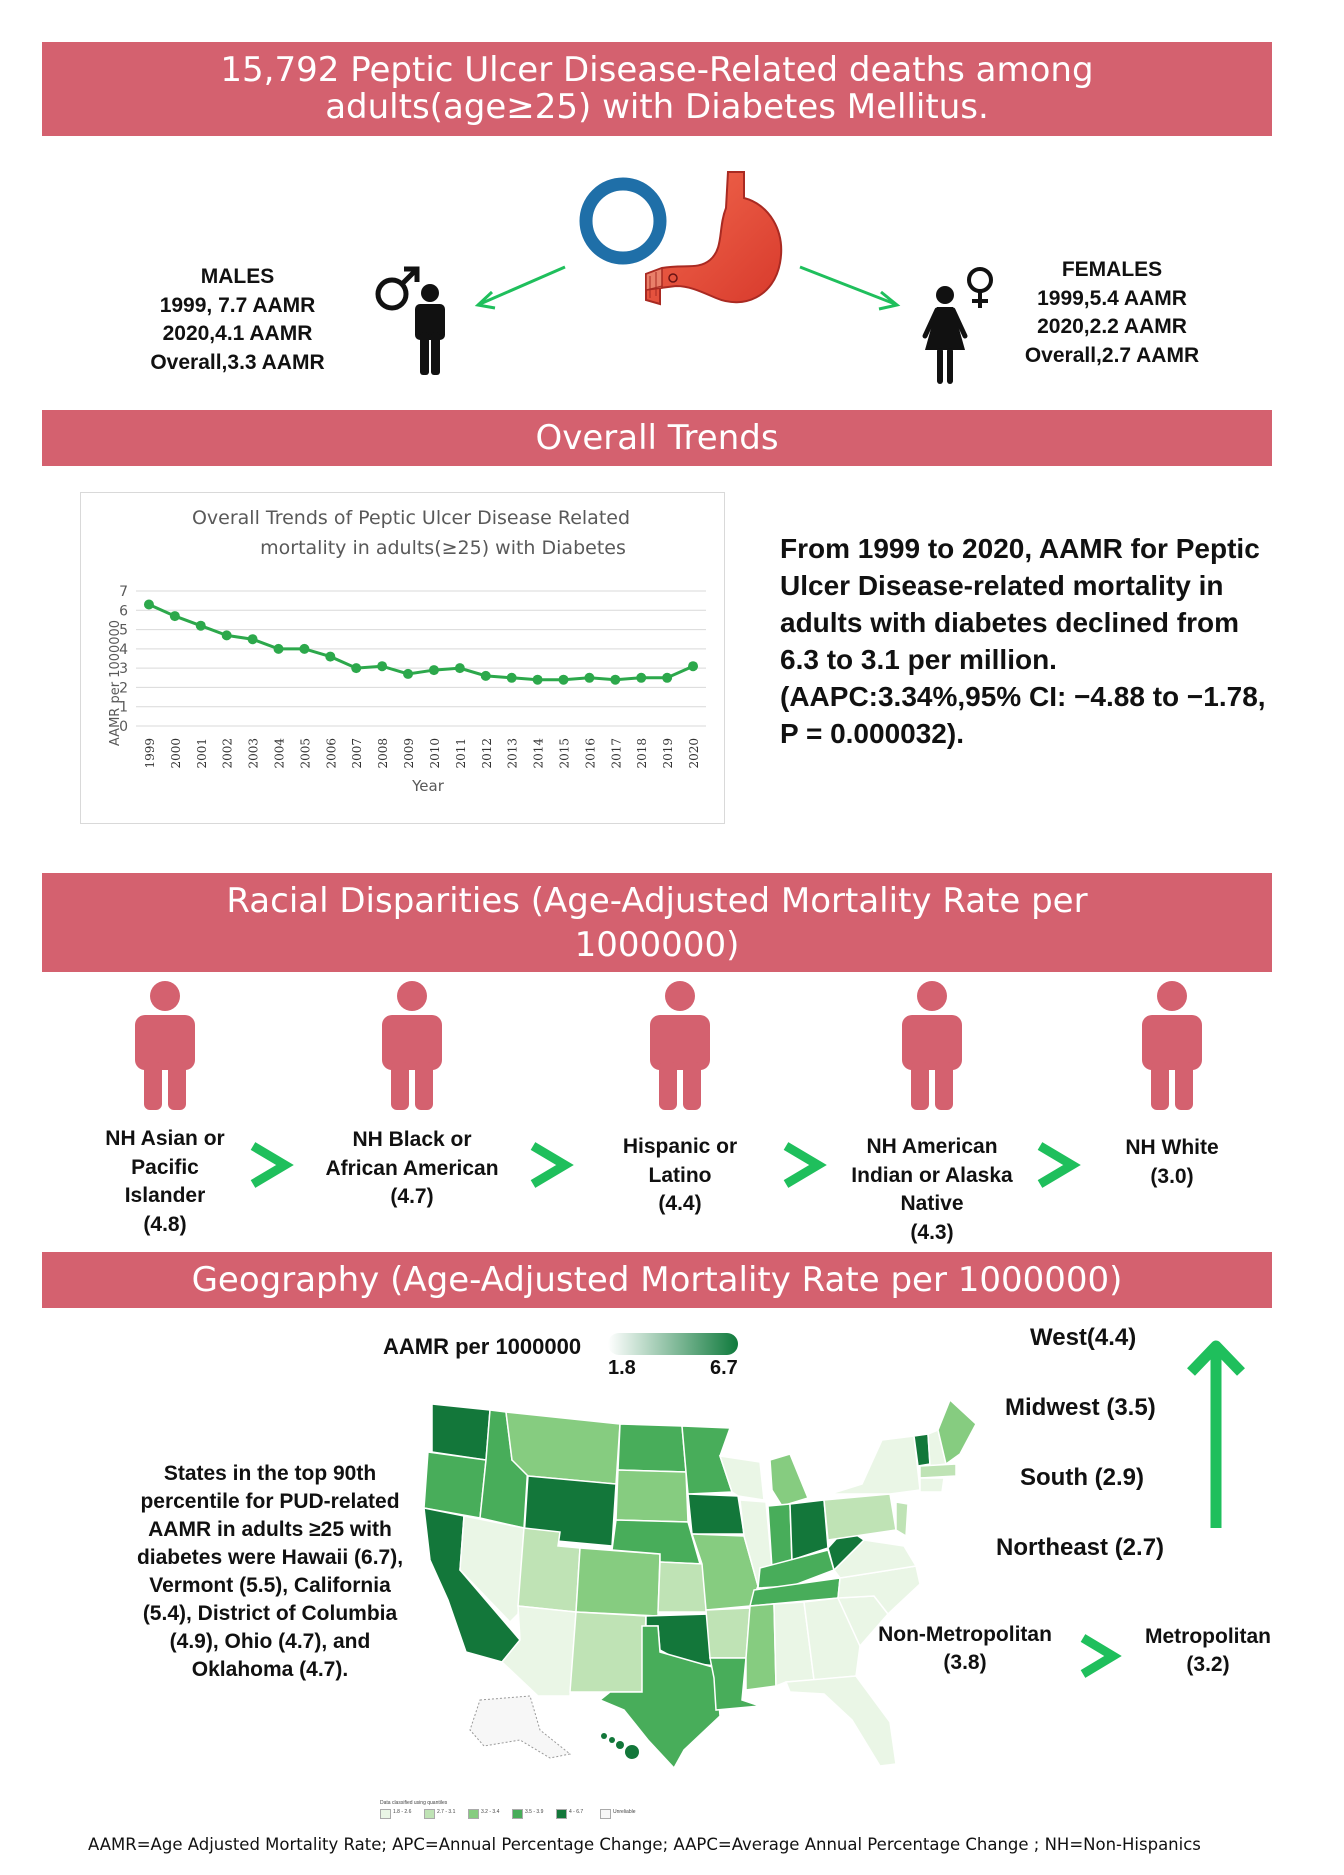 The width and height of the screenshot is (1344, 1875). I want to click on race-group-label: NH Asian or Pacific Islander (4.8), so click(165, 1182).